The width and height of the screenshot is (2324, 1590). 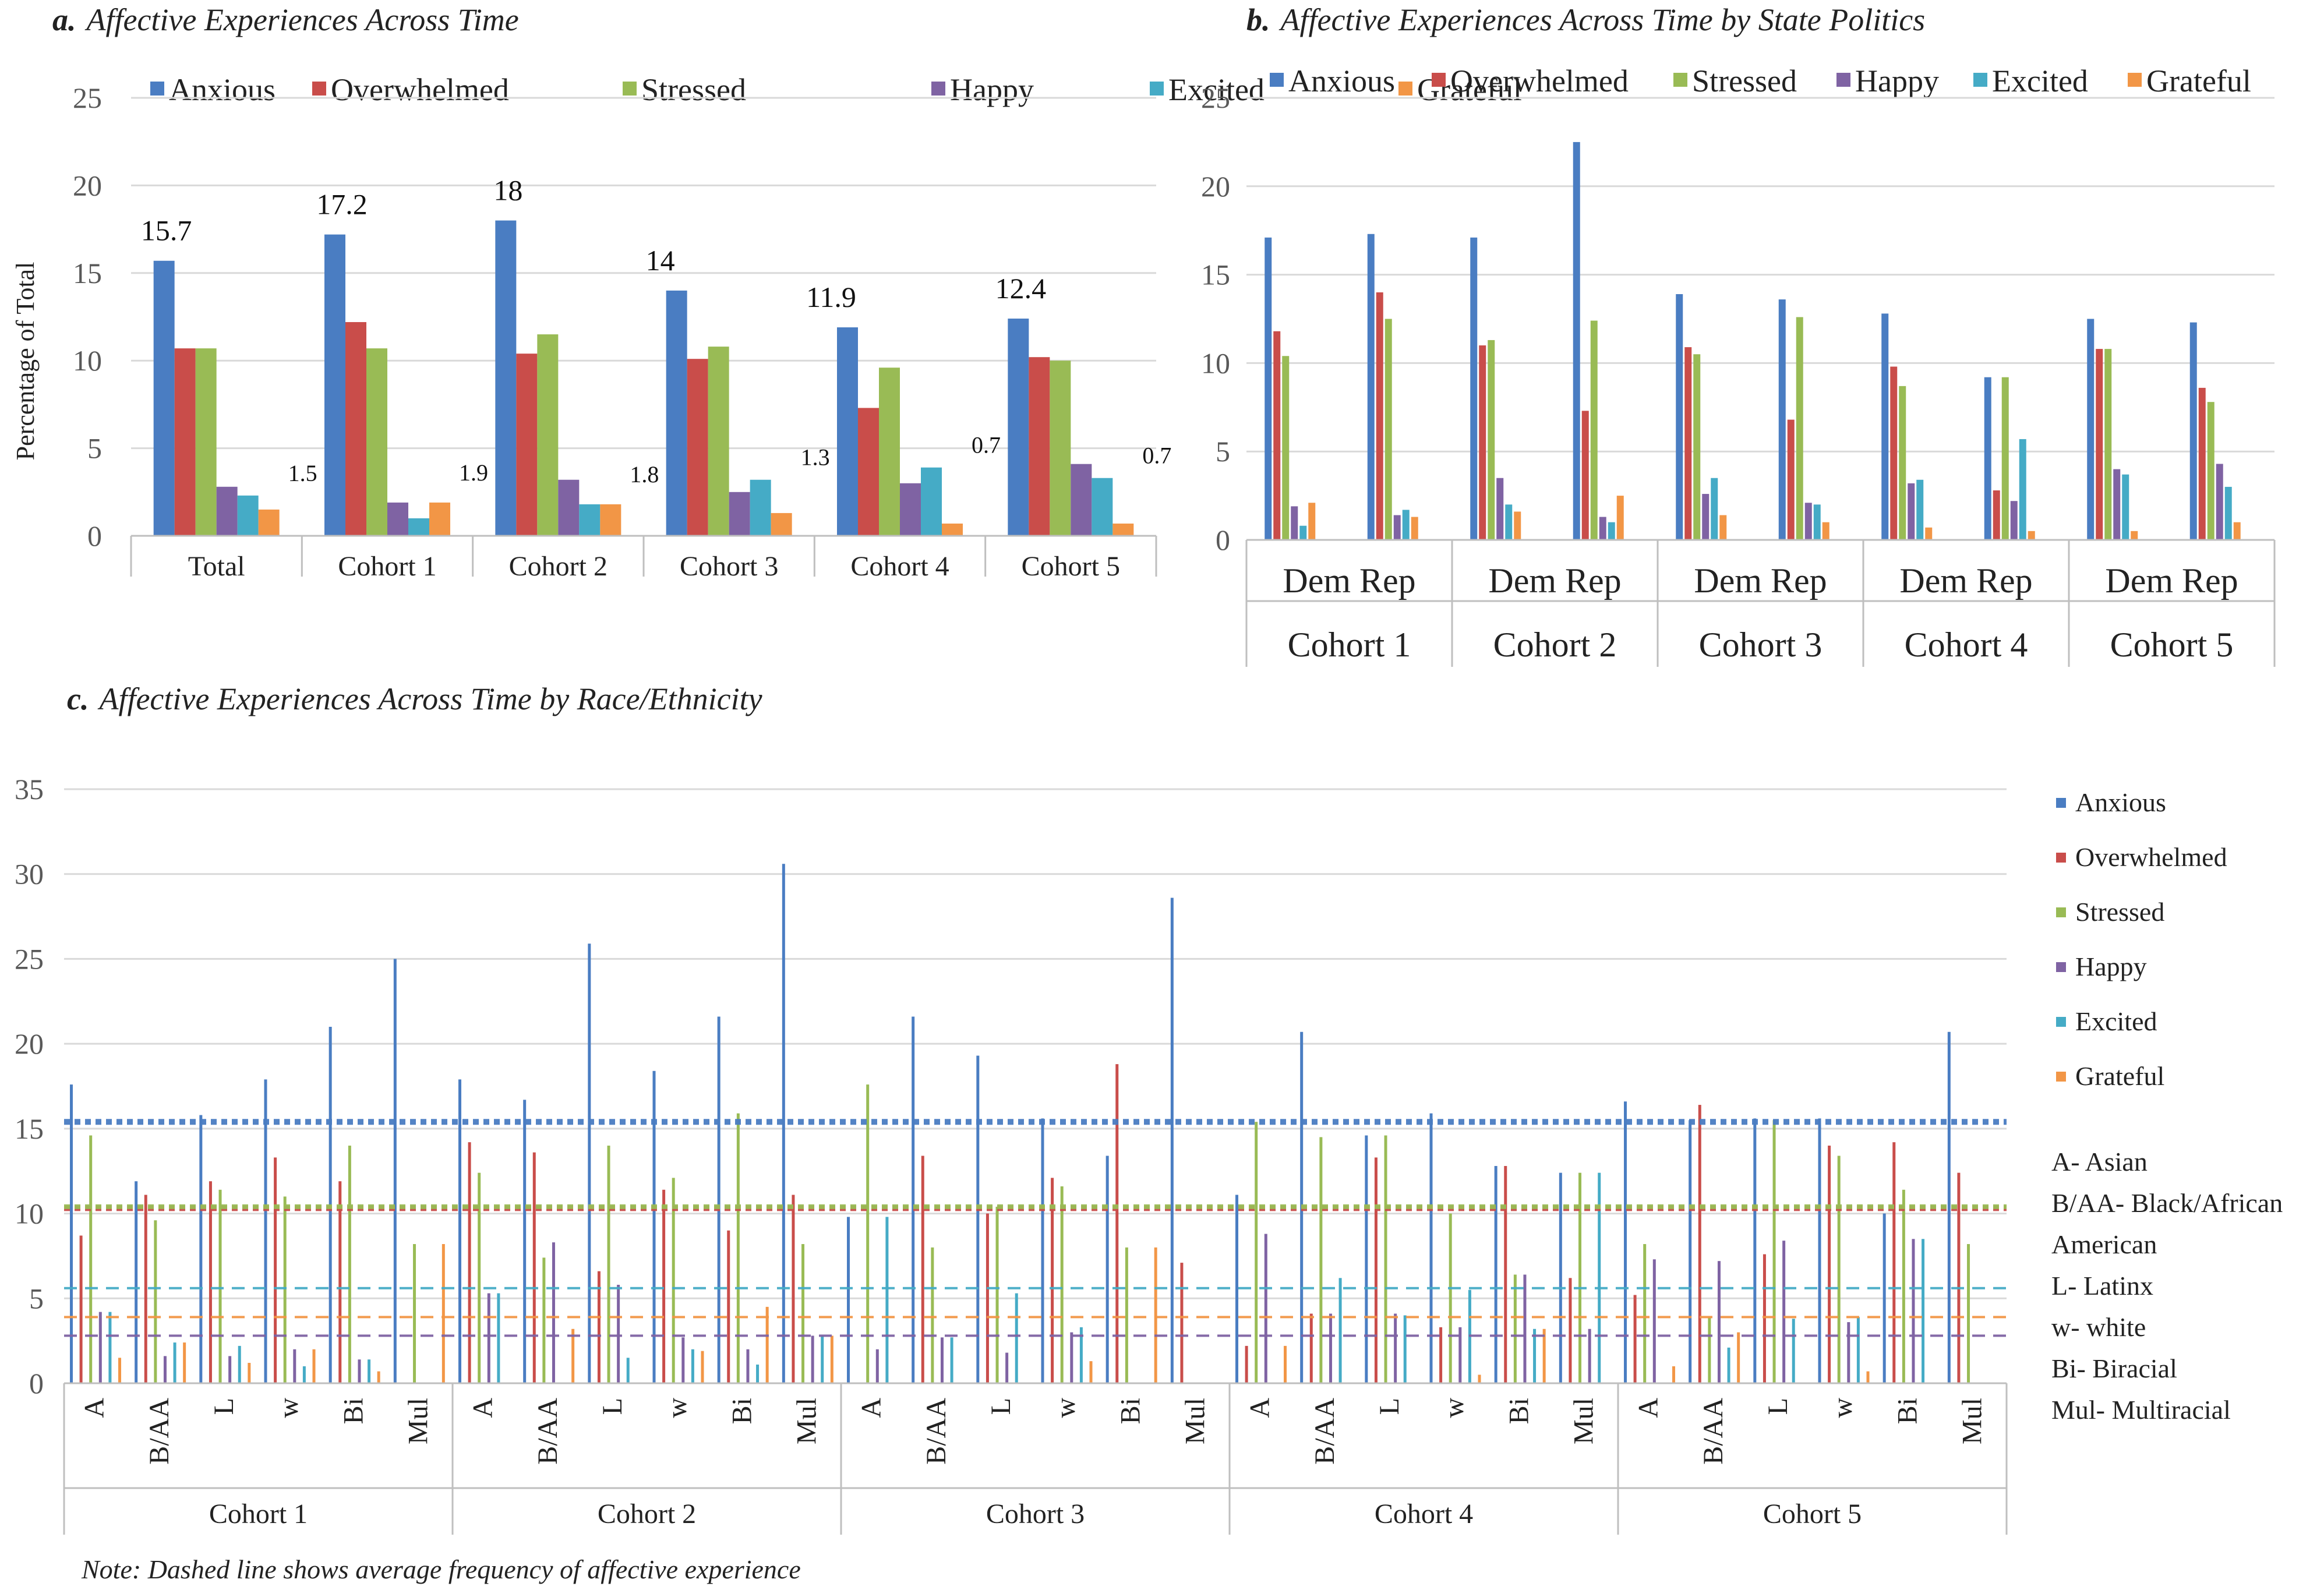 I want to click on bar-c-cohort-5-b-aa-excited, so click(x=1728, y=1365).